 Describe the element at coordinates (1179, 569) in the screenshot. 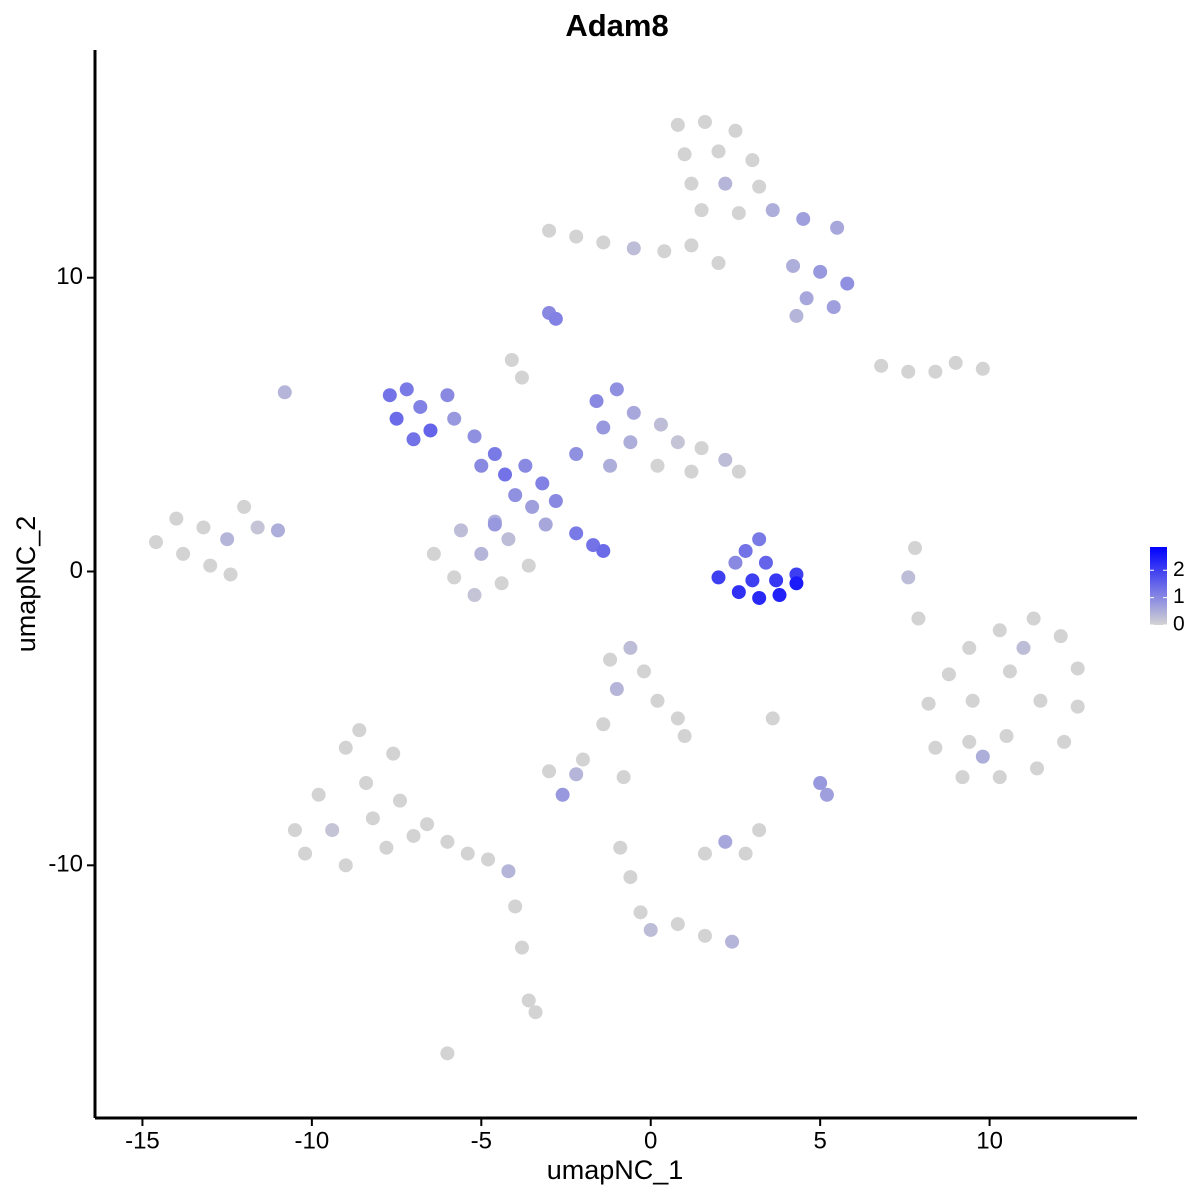

I see `legend-label: 2` at that location.